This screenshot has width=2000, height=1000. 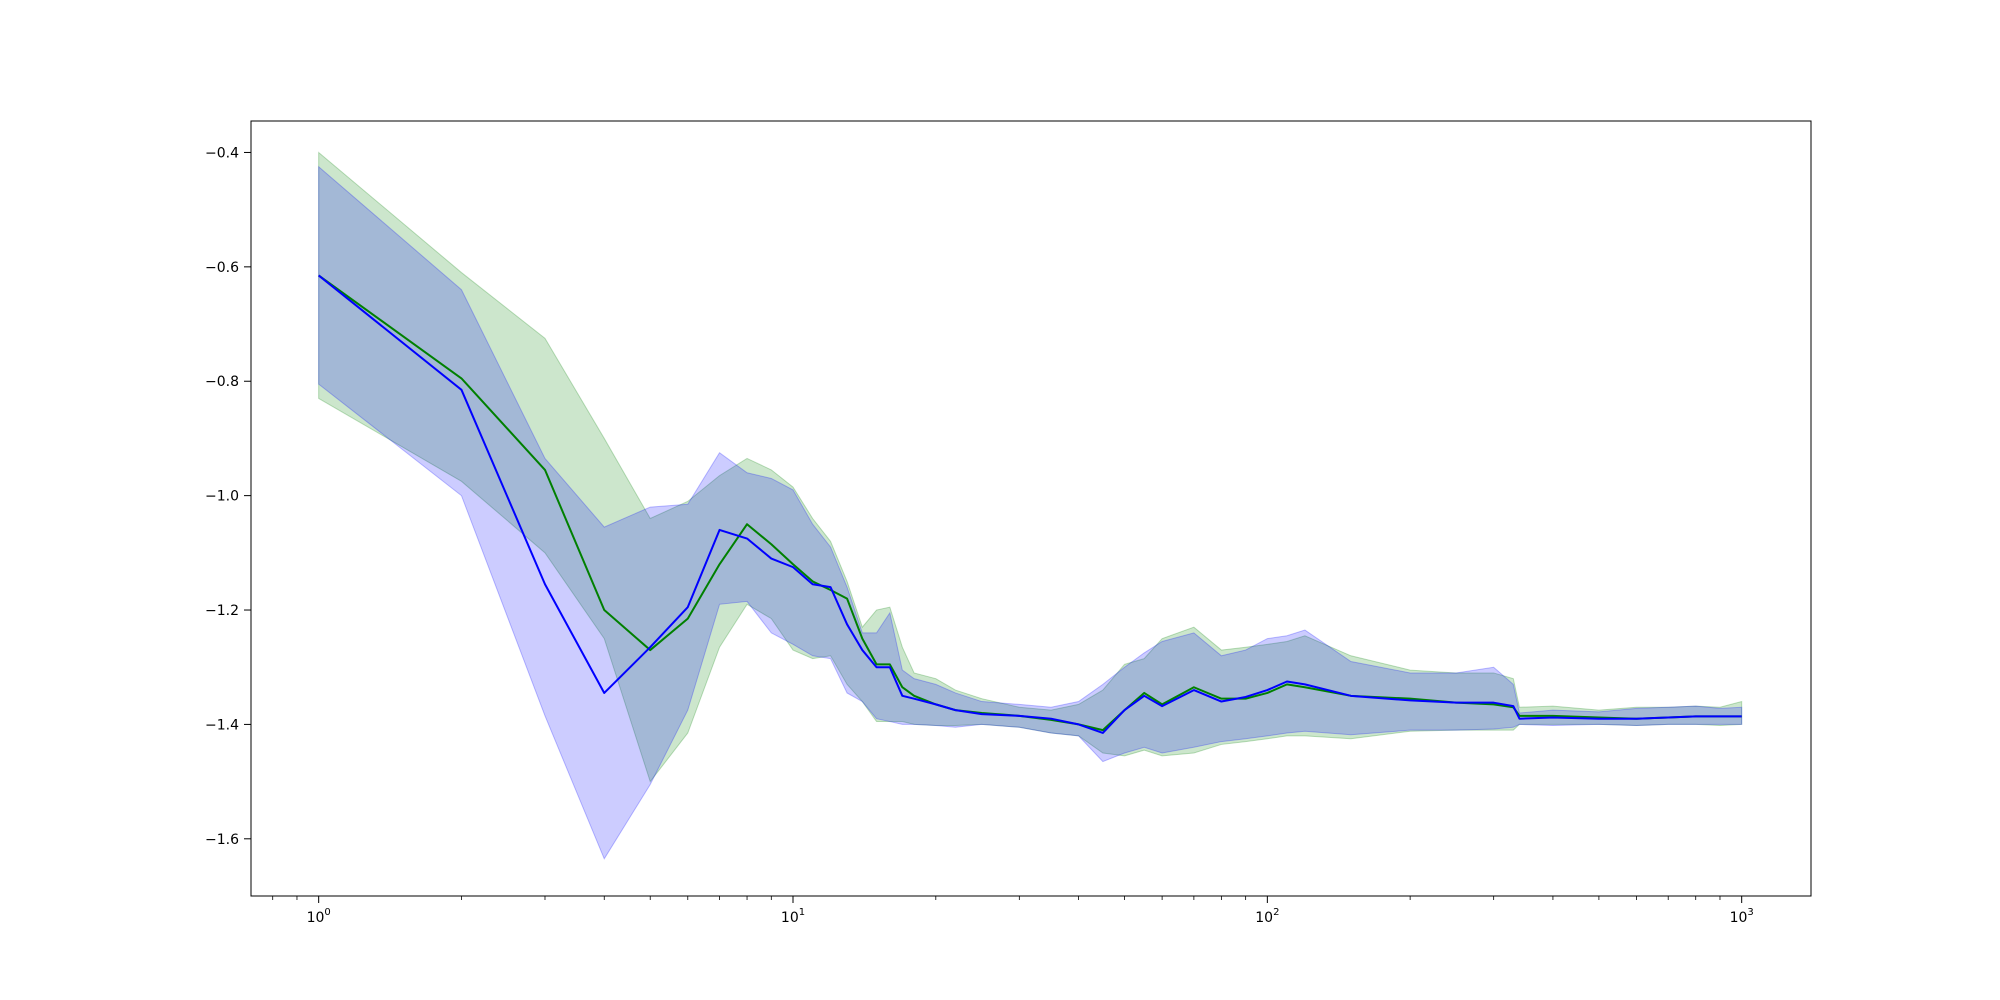 What do you see at coordinates (222, 497) in the screenshot?
I see `y-tick-label: −1.0` at bounding box center [222, 497].